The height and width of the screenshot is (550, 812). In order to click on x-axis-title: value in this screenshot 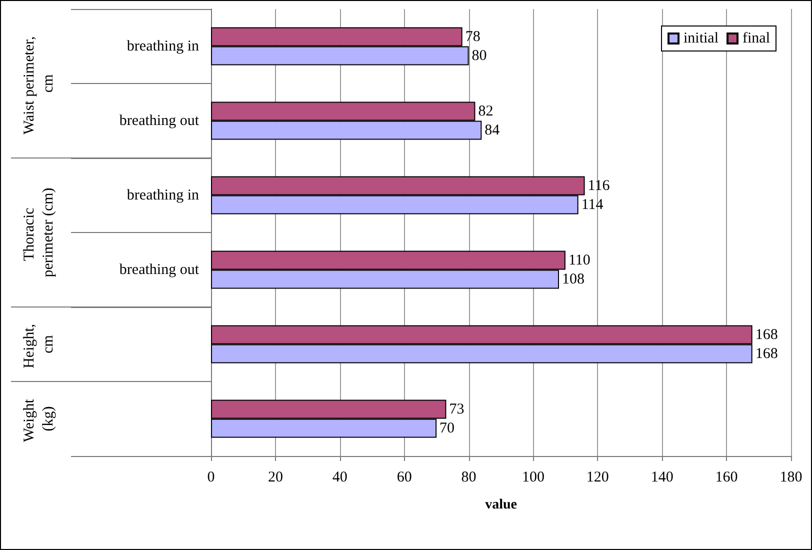, I will do `click(501, 505)`.